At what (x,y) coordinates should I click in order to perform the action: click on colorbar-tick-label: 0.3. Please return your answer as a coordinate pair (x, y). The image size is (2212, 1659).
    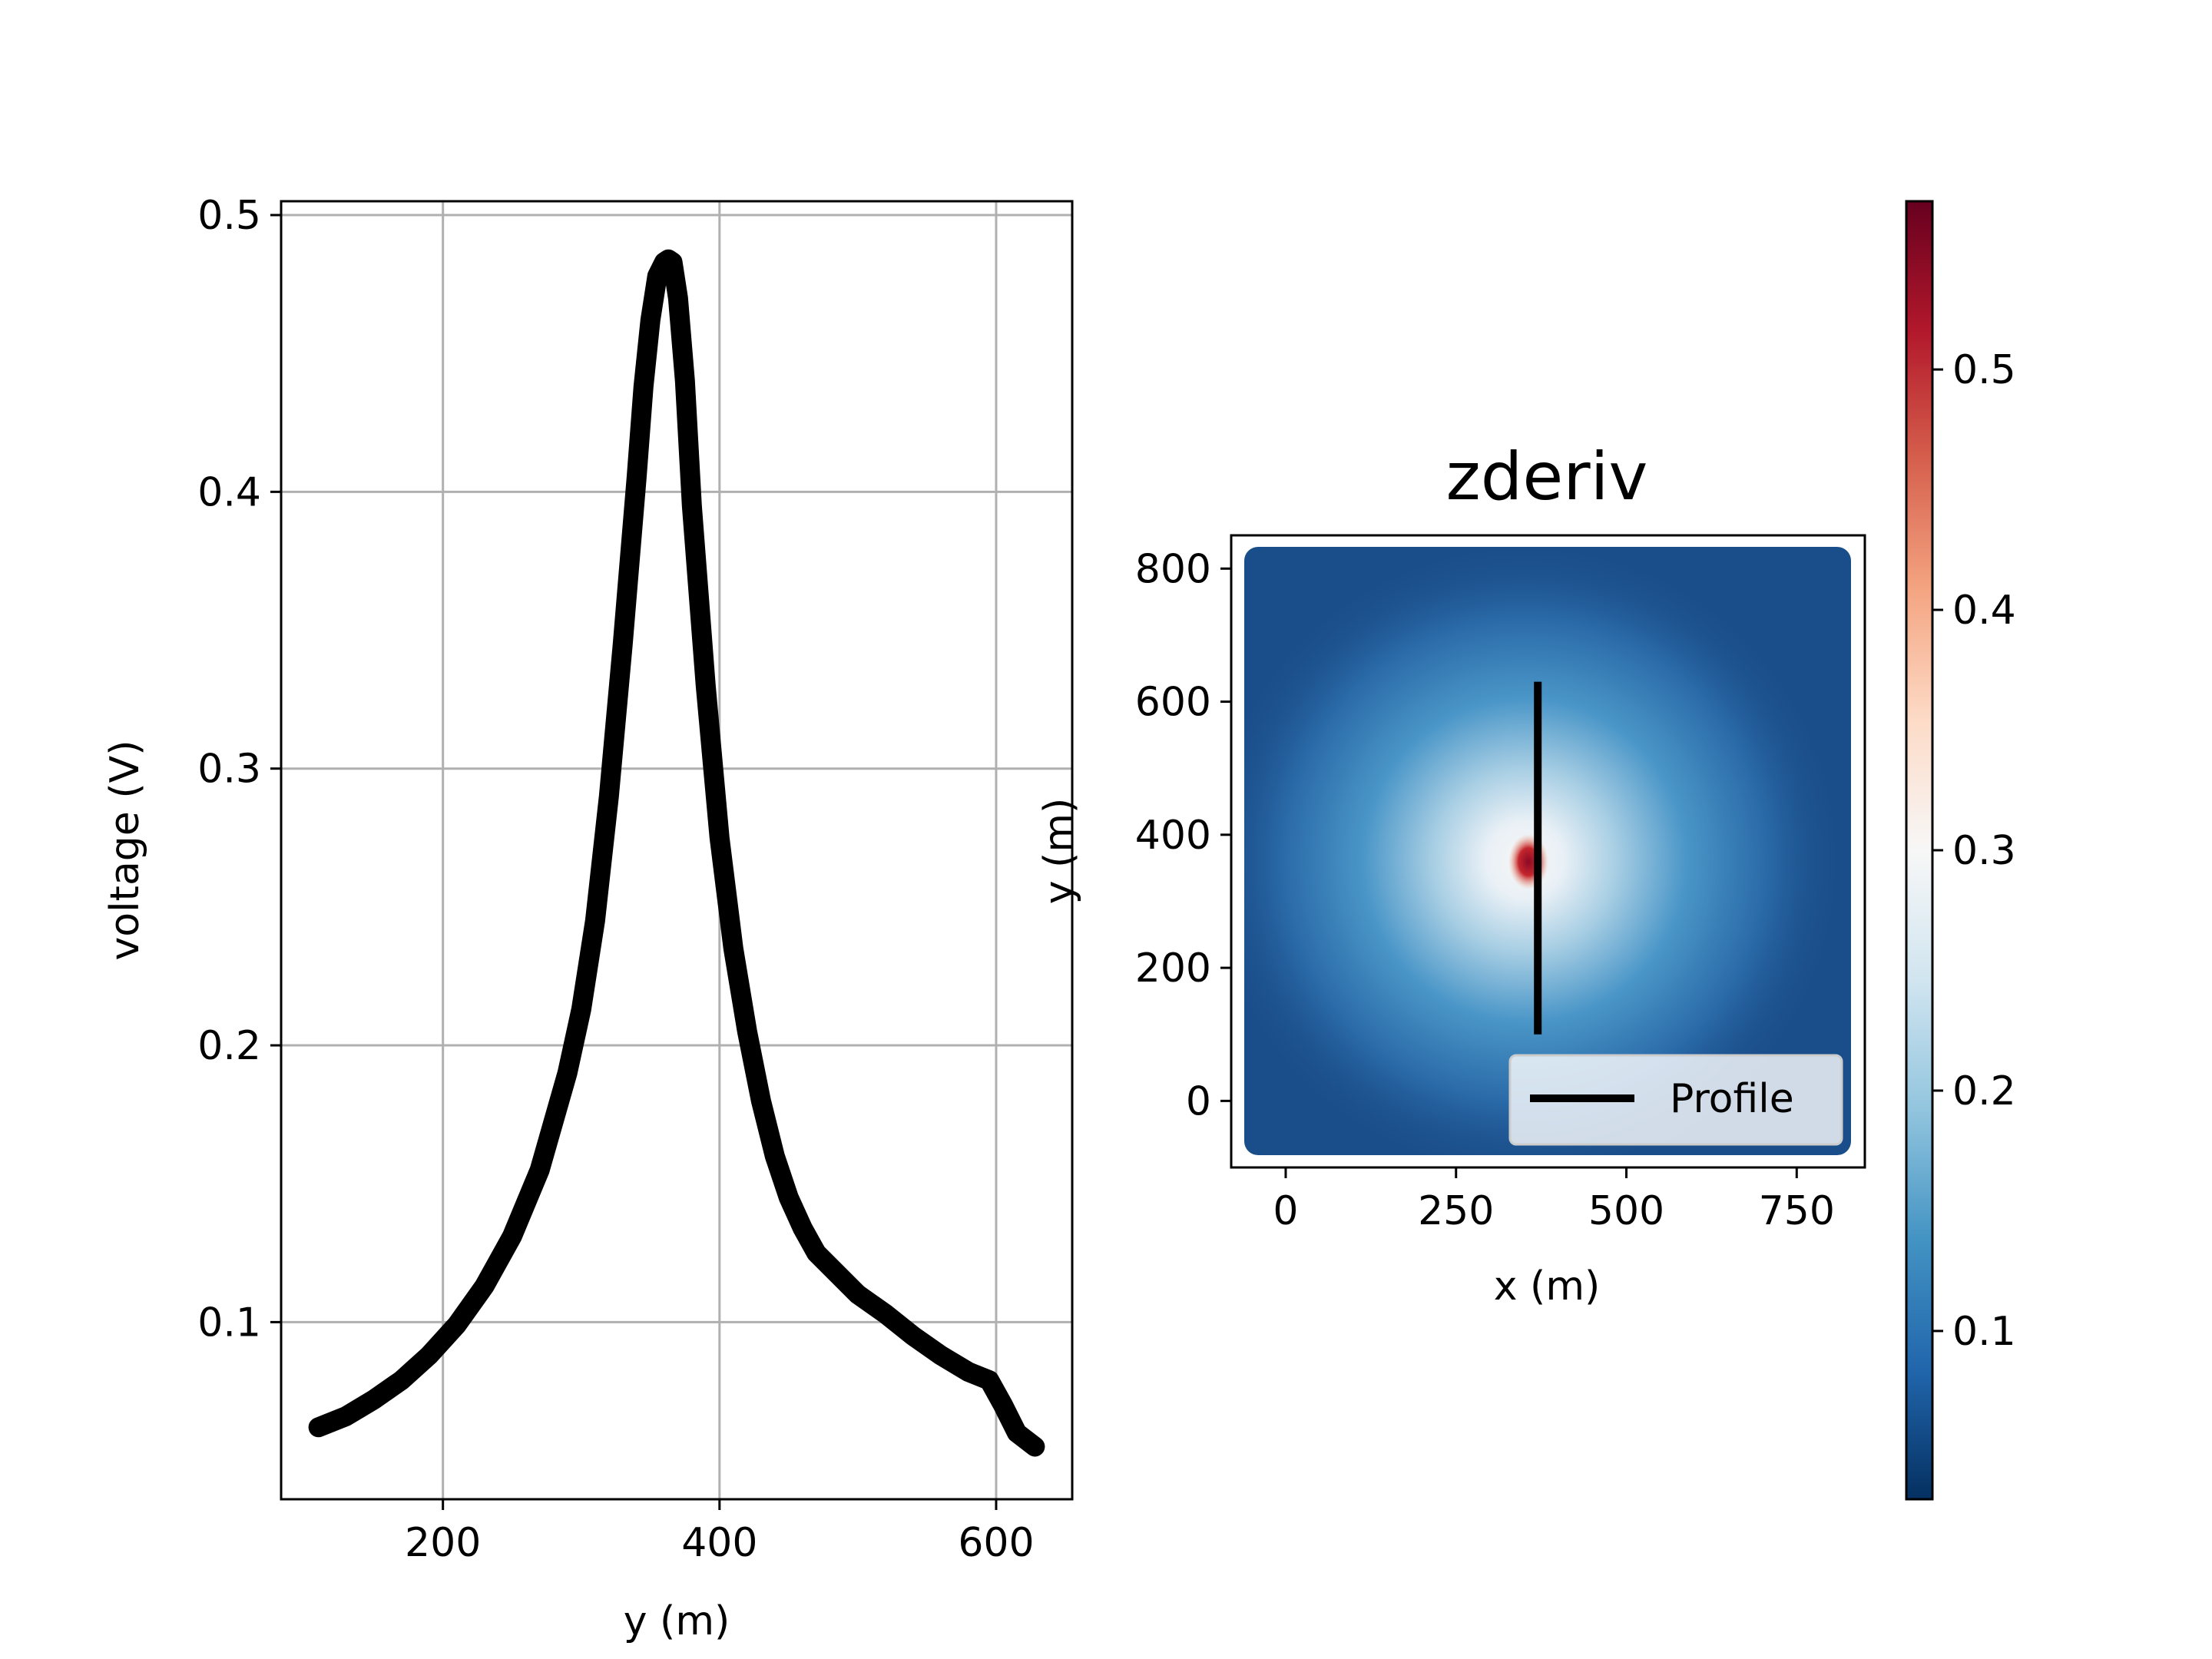
    Looking at the image, I should click on (1984, 851).